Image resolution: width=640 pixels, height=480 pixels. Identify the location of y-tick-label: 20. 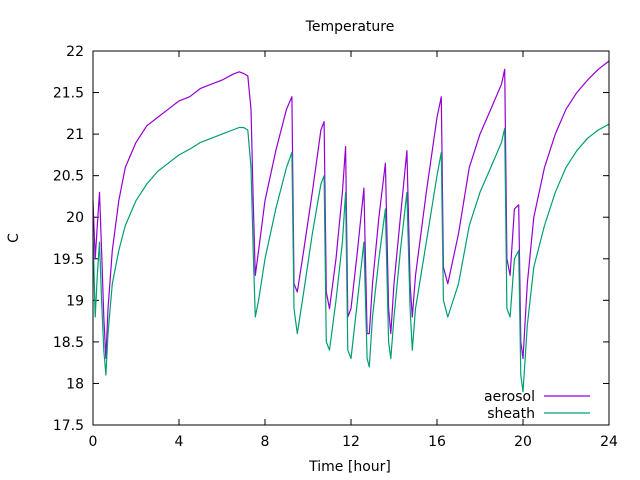
(75, 218).